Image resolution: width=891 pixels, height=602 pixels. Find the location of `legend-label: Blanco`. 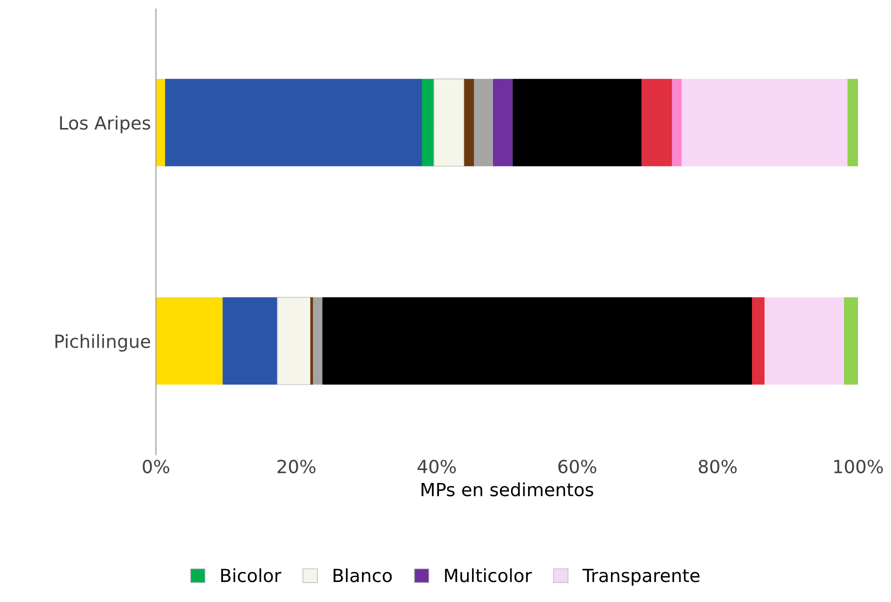

legend-label: Blanco is located at coordinates (363, 575).